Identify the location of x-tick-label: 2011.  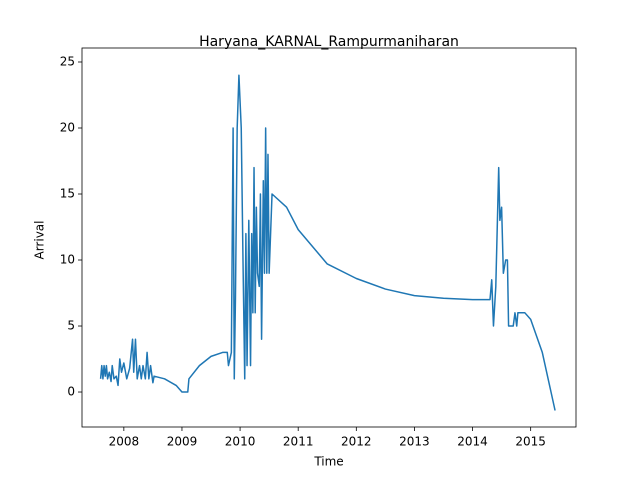
(298, 442).